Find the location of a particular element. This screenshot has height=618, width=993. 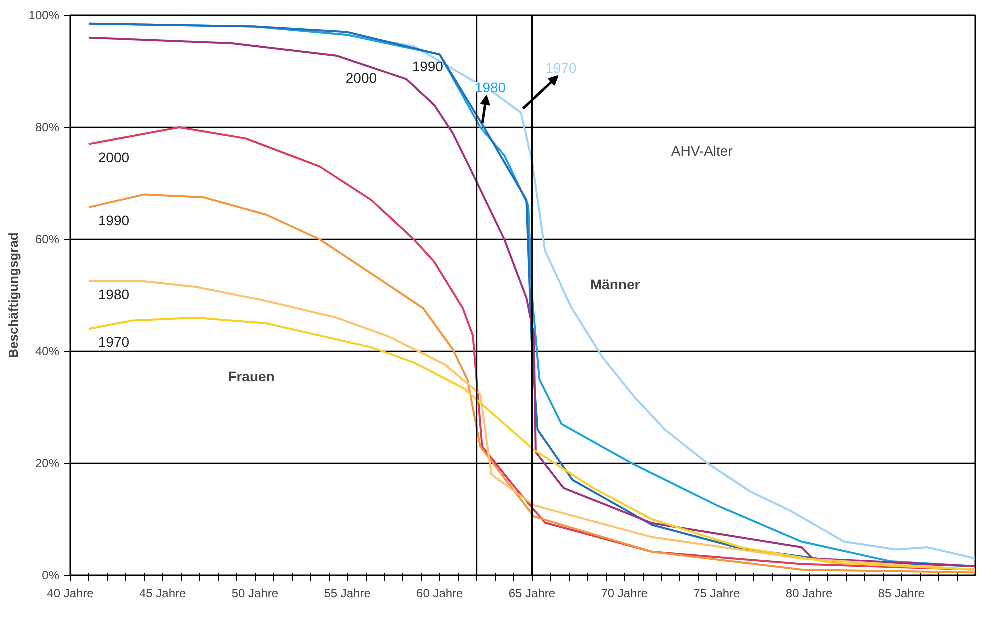

x-tick-label: 80 Jahre is located at coordinates (809, 593).